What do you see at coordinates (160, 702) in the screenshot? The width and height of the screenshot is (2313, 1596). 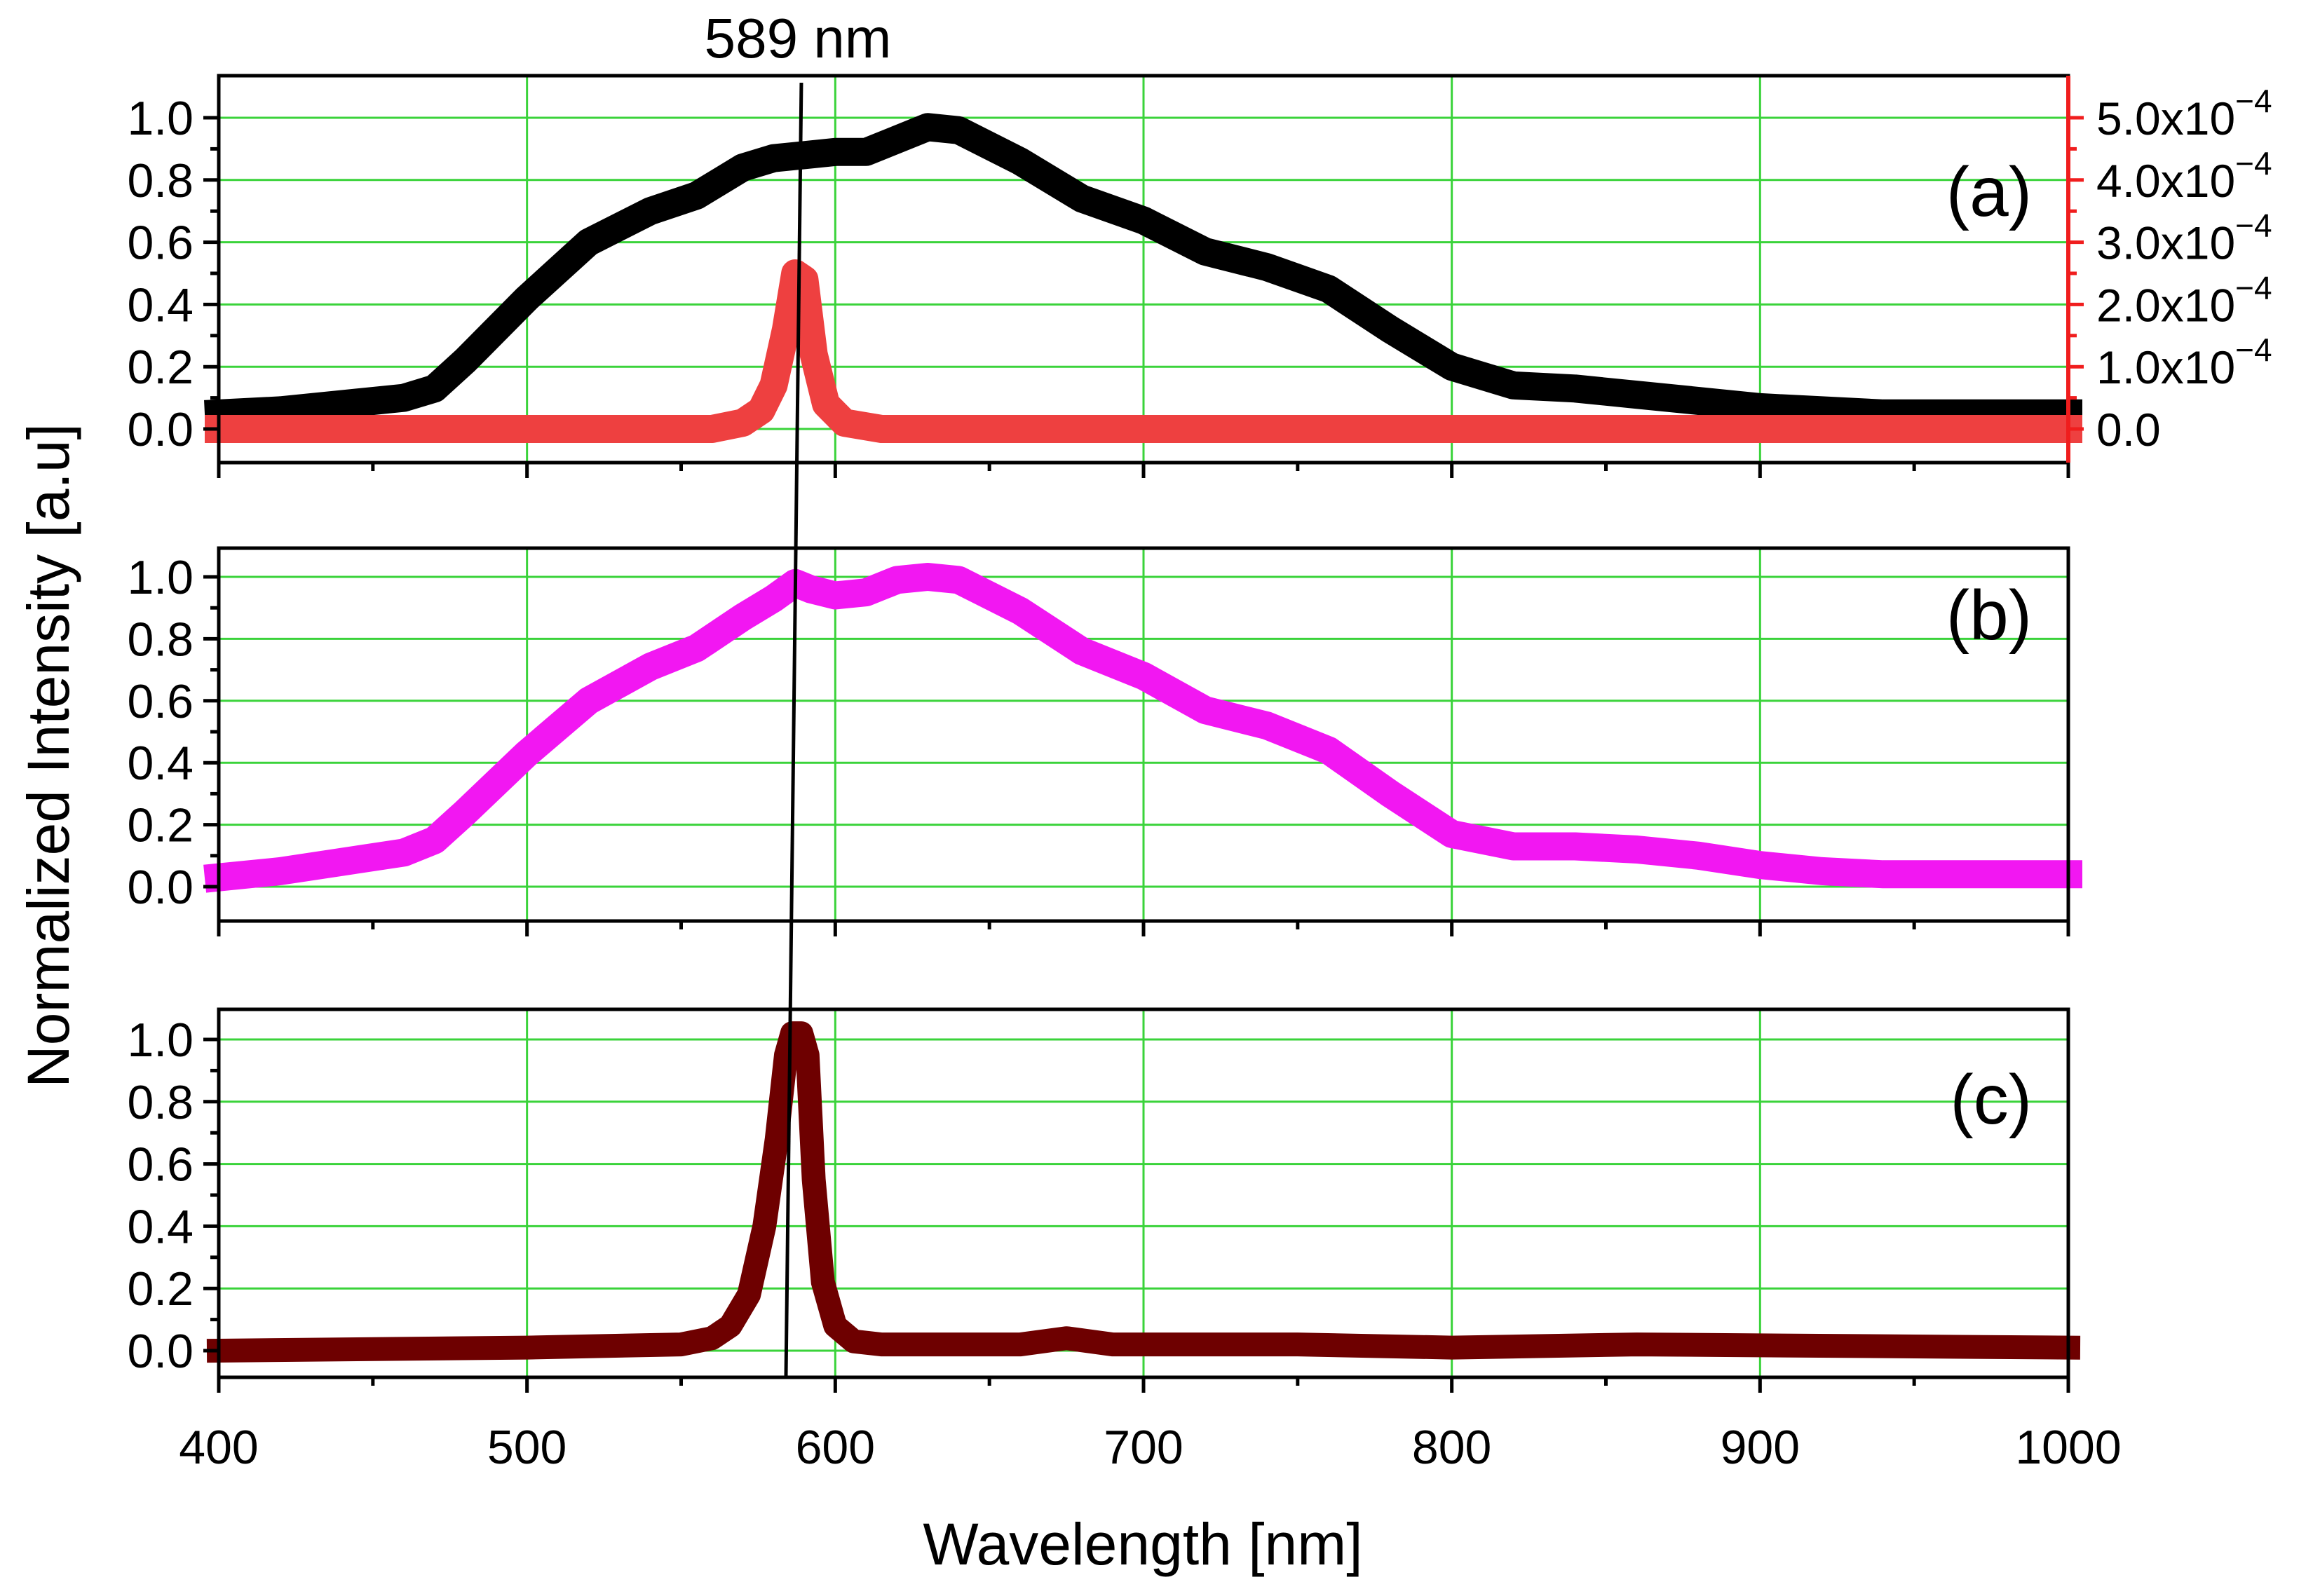 I see `y-tick-label-3-panel-1: 0.6` at bounding box center [160, 702].